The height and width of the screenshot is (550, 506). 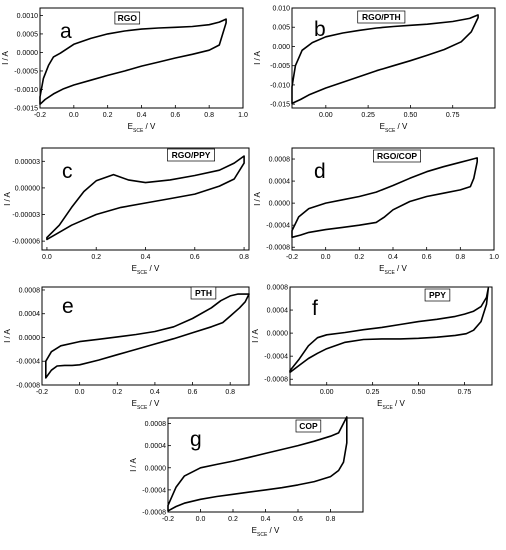 I want to click on y-tick-label: -0.0010, so click(x=26, y=90).